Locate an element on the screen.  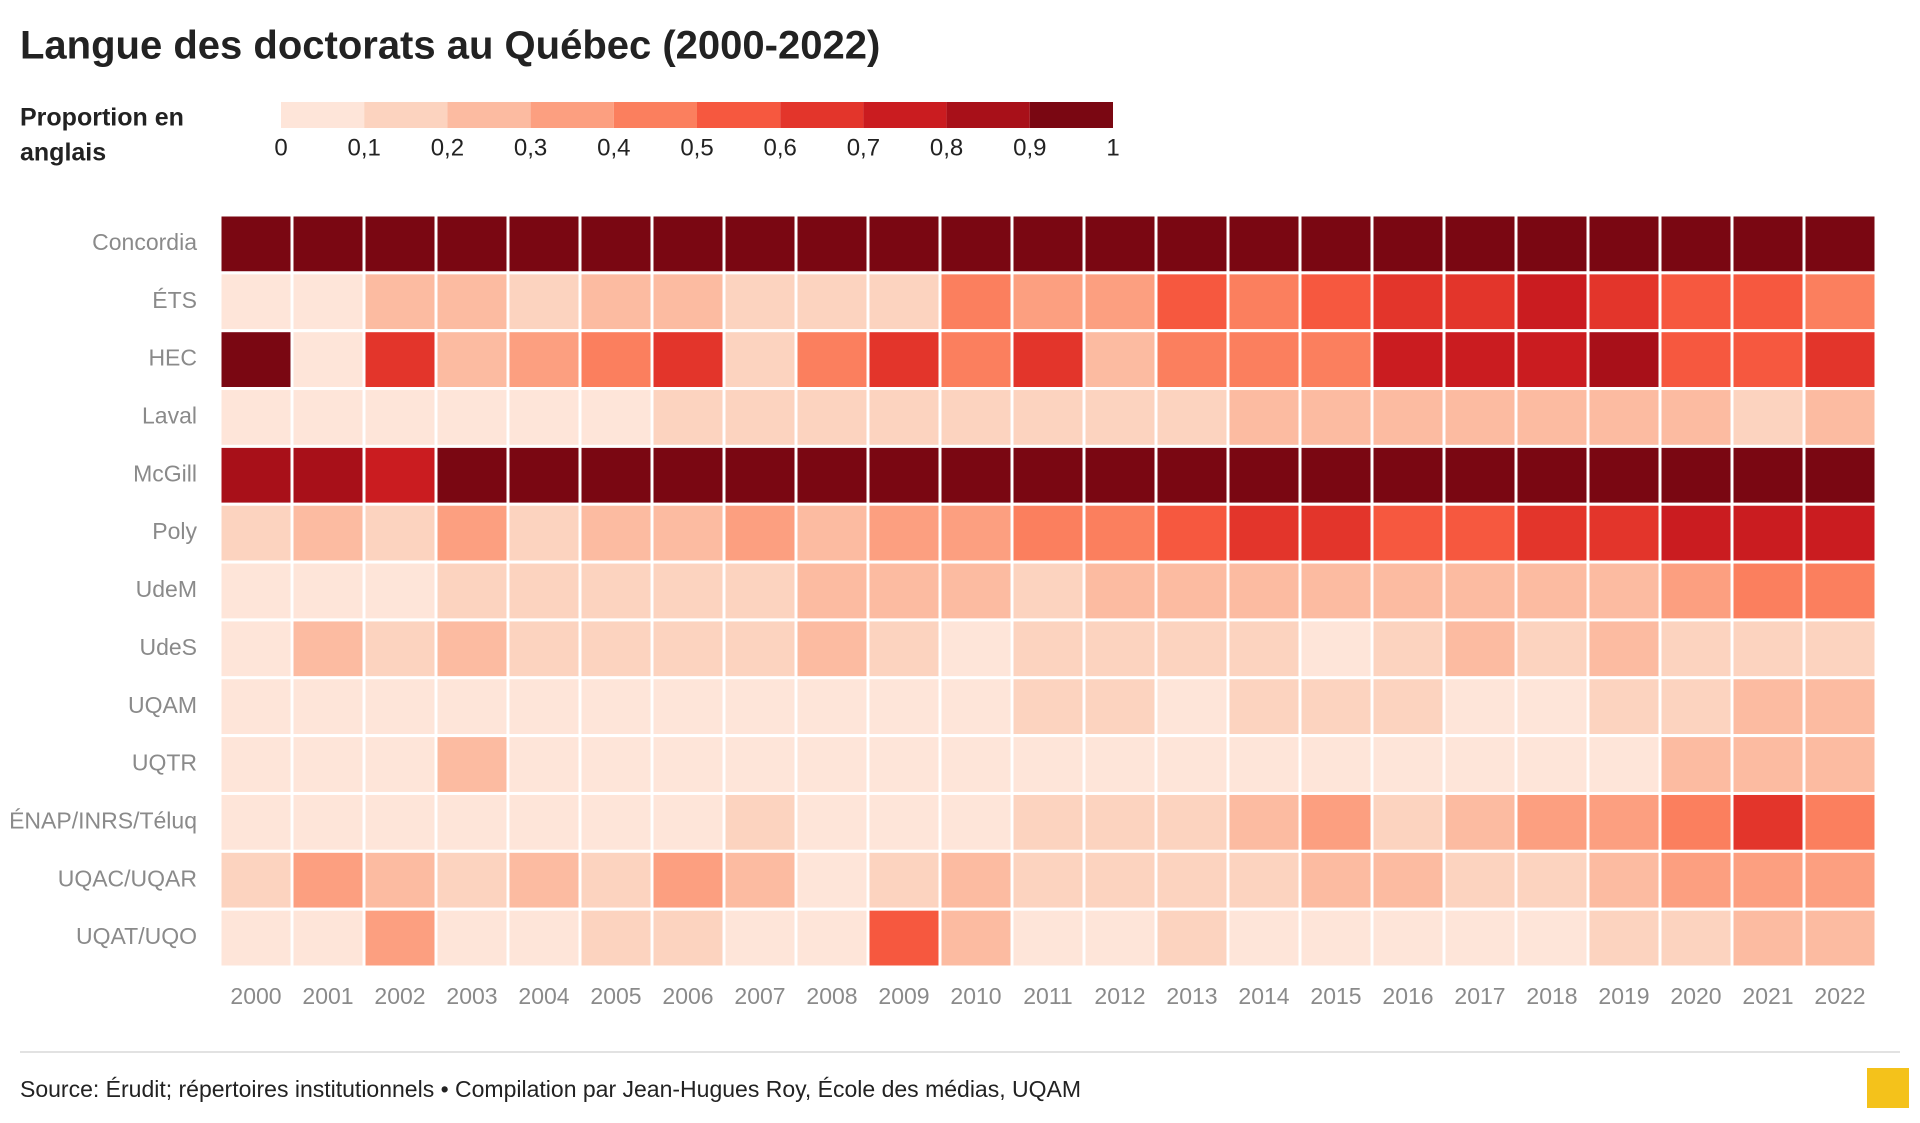
legend-swatch is located at coordinates (739, 115).